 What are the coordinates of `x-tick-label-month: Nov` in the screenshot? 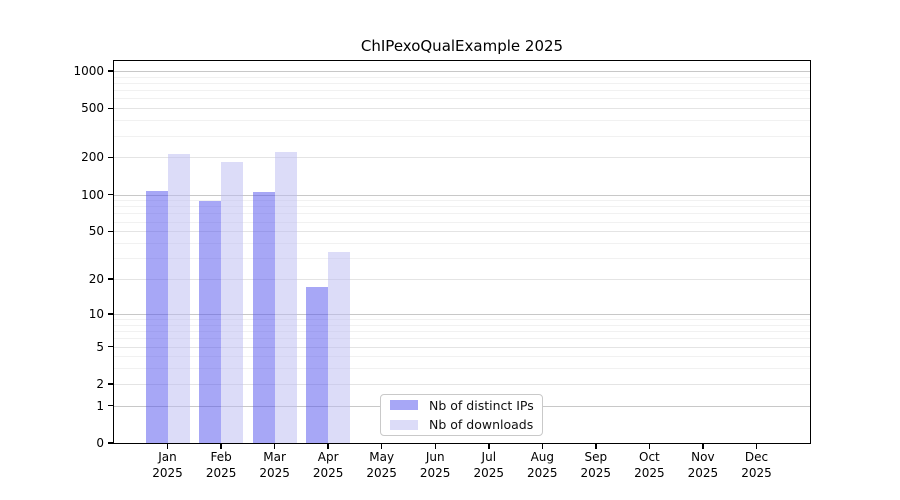 It's located at (703, 457).